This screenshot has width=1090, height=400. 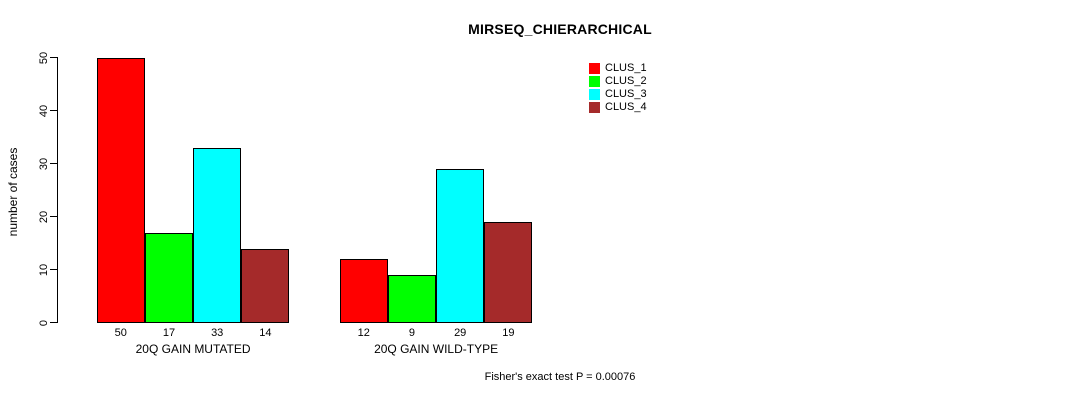 I want to click on chart-title: MIRSEQ_CHIERARCHICAL, so click(x=560, y=29).